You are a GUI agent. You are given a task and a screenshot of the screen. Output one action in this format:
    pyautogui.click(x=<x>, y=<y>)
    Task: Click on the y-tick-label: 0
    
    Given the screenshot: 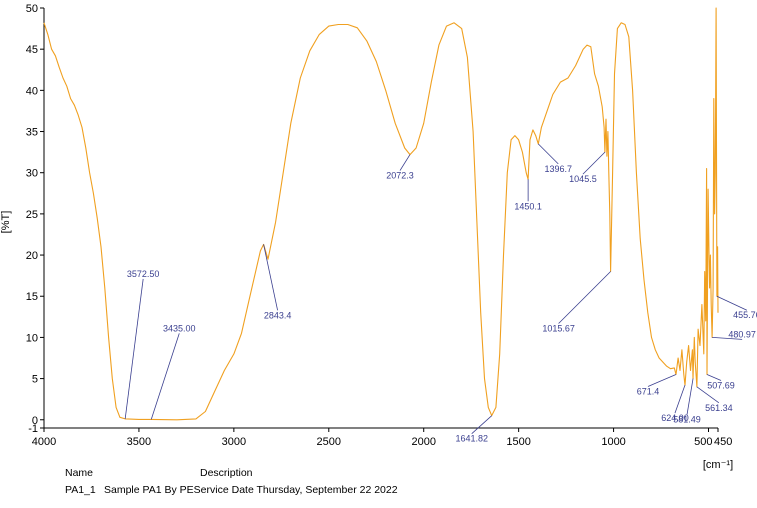 What is the action you would take?
    pyautogui.click(x=35, y=421)
    